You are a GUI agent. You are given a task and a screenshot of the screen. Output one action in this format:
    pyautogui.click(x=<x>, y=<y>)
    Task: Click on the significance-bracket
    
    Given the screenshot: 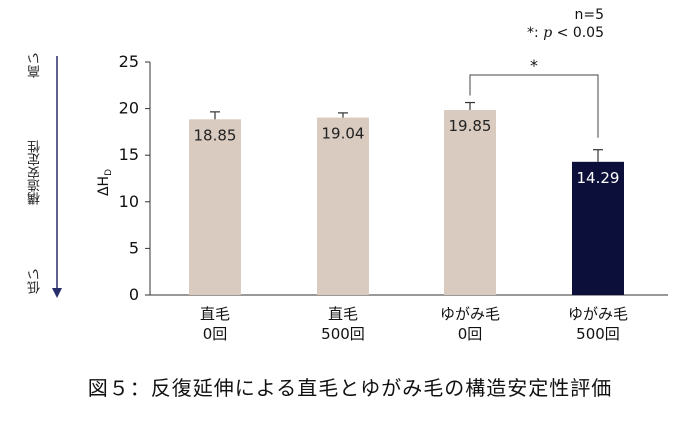 What is the action you would take?
    pyautogui.click(x=534, y=106)
    